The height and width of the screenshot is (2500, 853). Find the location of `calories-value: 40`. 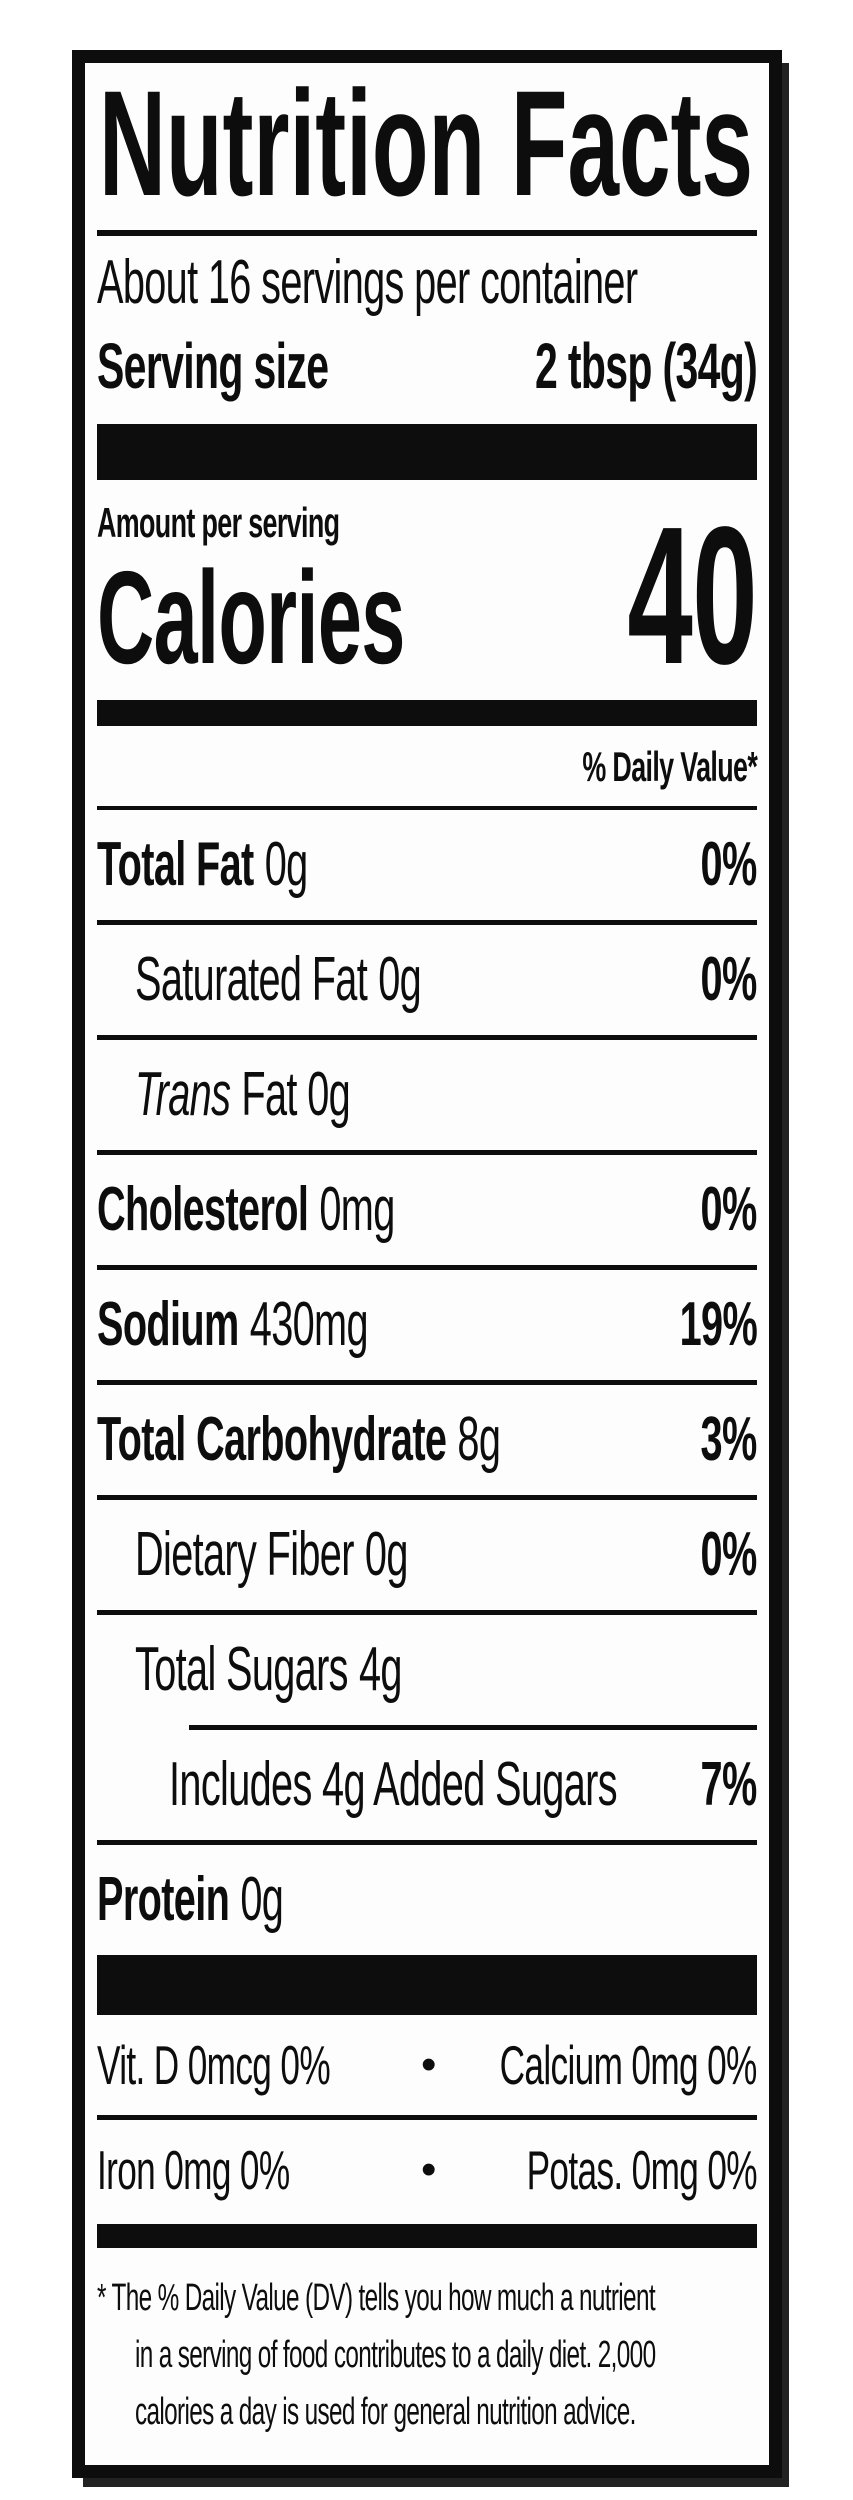

calories-value: 40 is located at coordinates (692, 595).